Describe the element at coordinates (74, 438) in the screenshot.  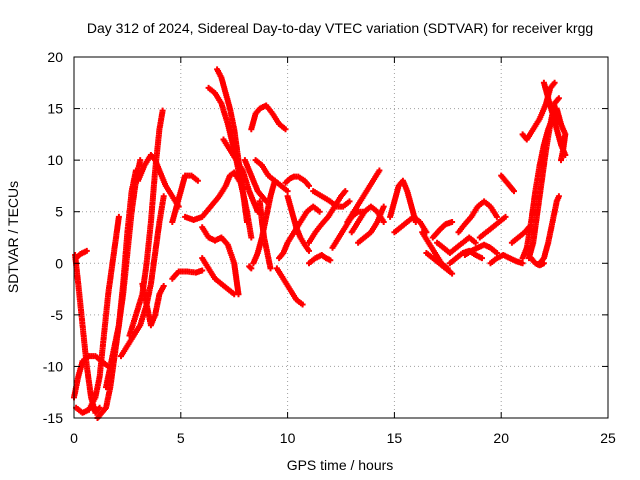
I see `x-tick-label: 0` at that location.